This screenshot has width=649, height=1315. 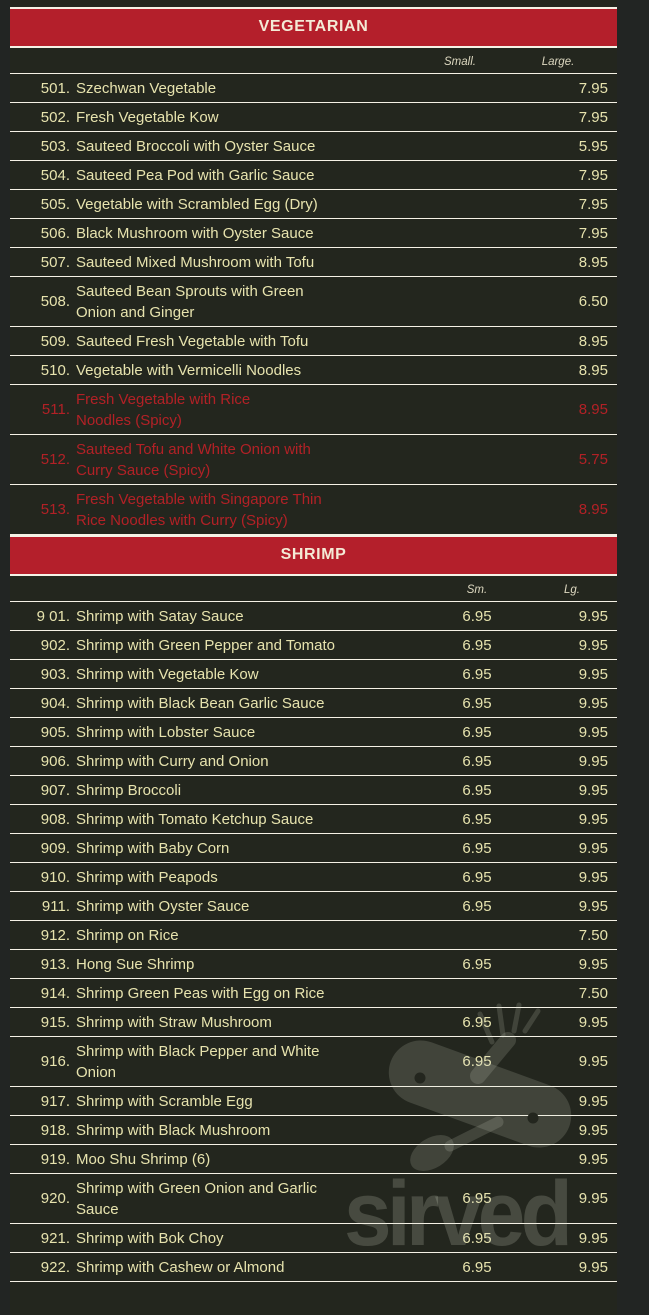 What do you see at coordinates (313, 935) in the screenshot?
I see `menu-item-row: 912. Shrimp on Rice 7.50` at bounding box center [313, 935].